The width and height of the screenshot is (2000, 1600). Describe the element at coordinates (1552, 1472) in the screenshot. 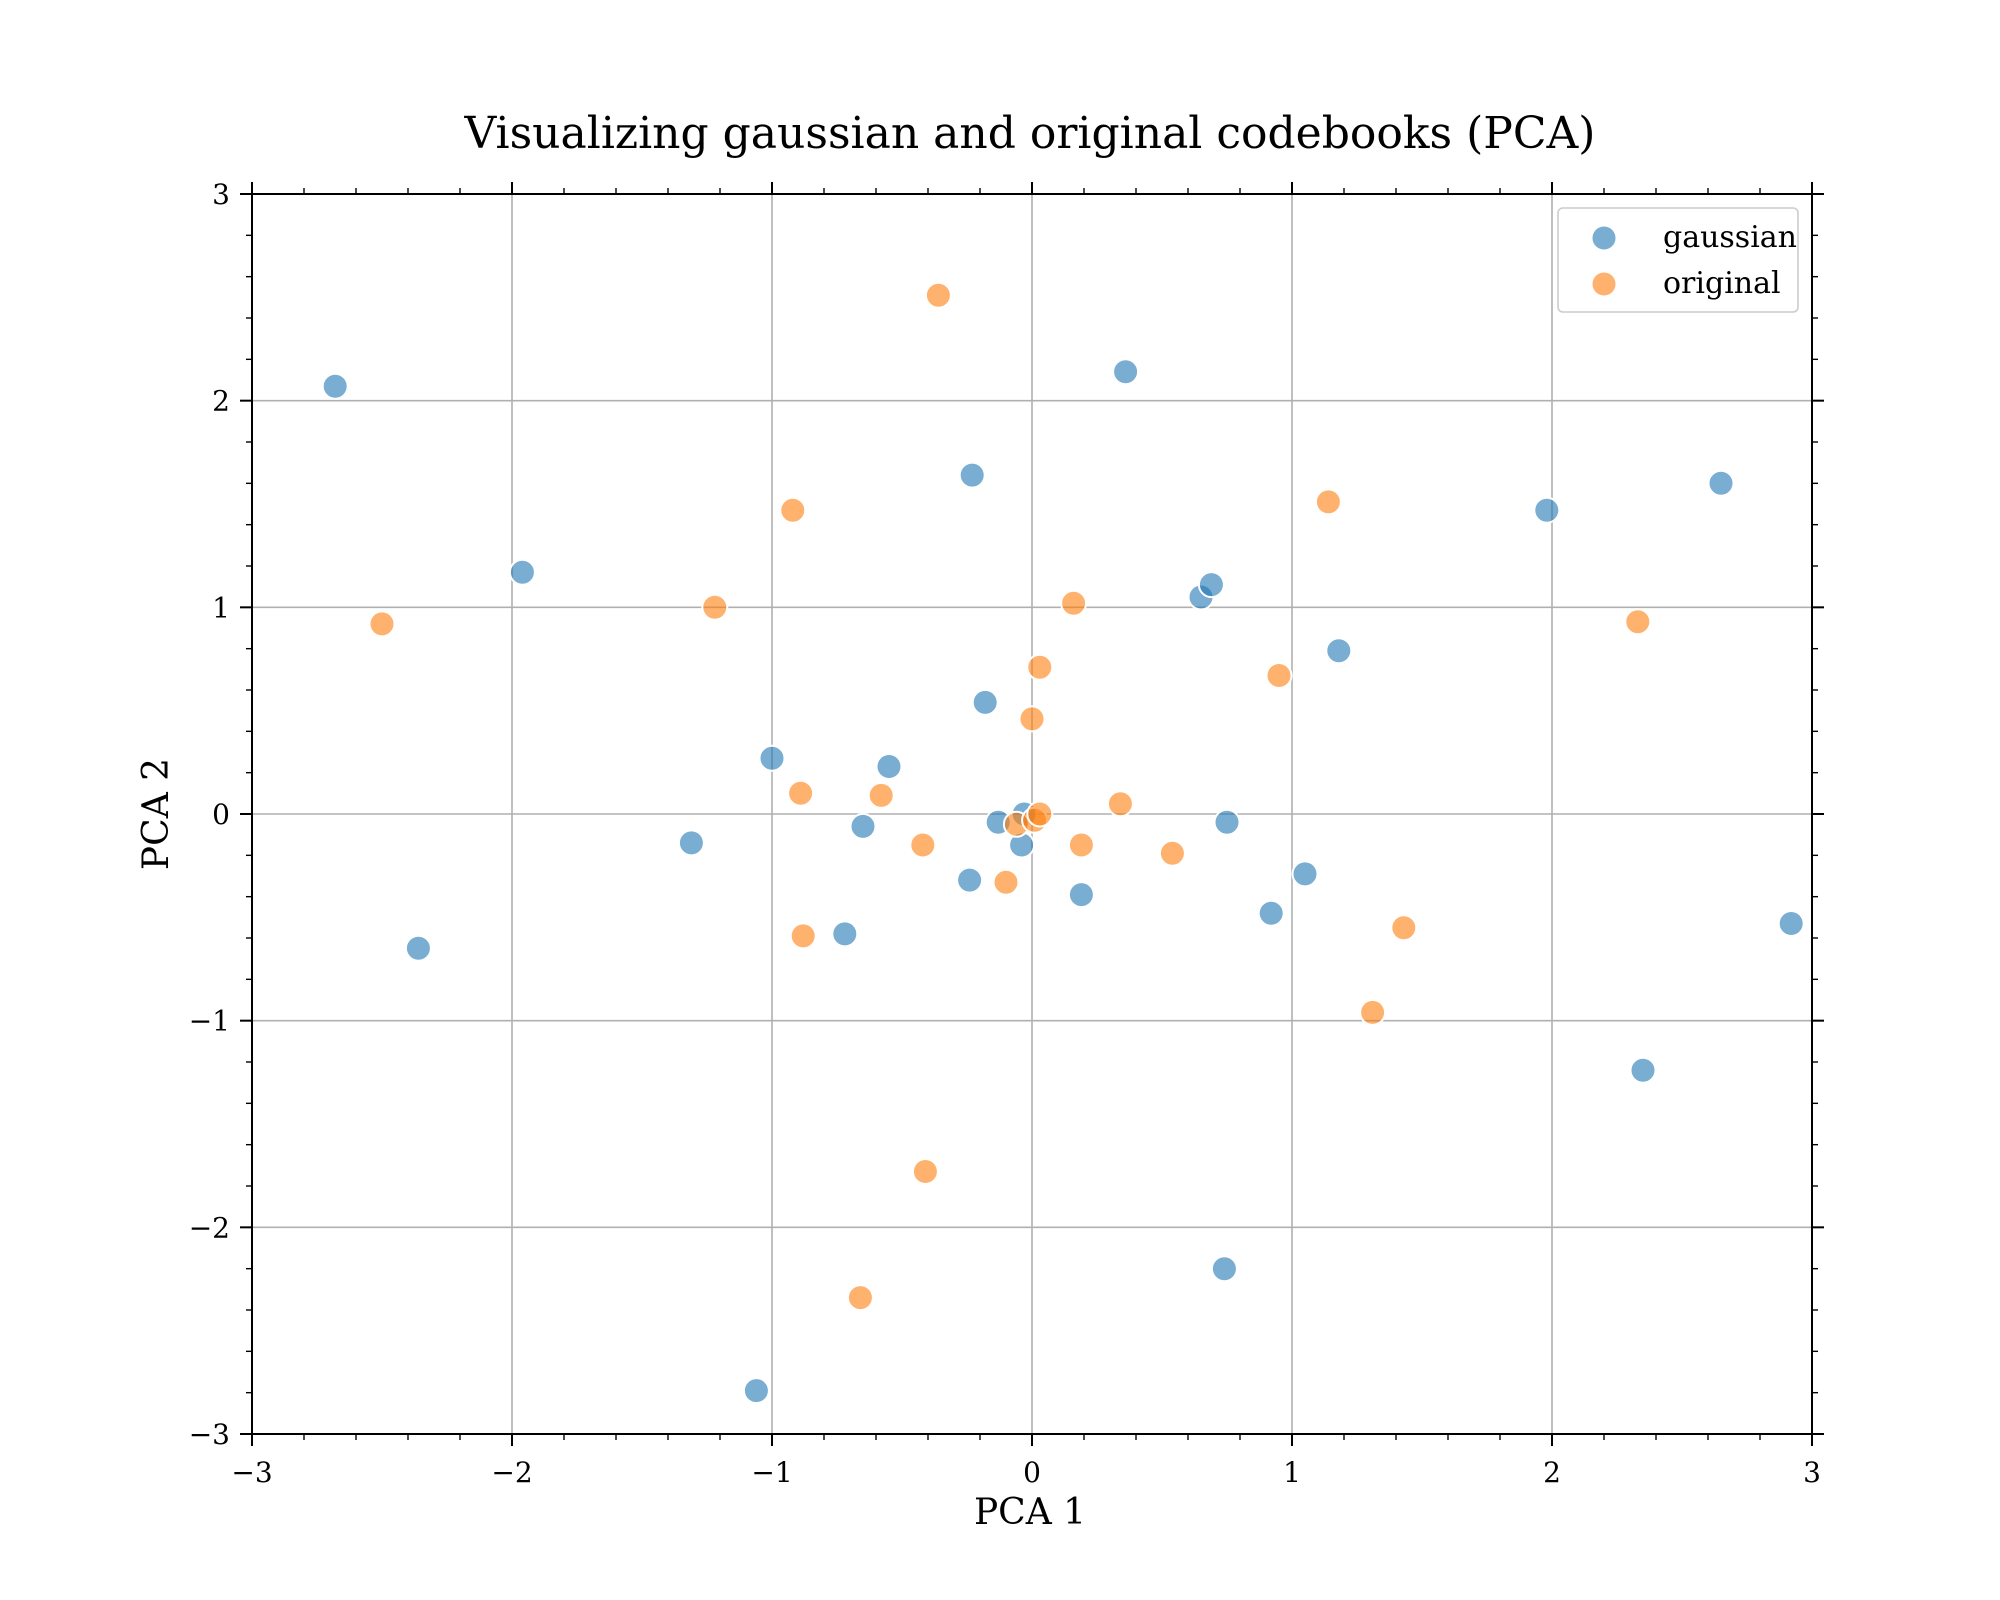

I see `x-tick-label: 2` at that location.